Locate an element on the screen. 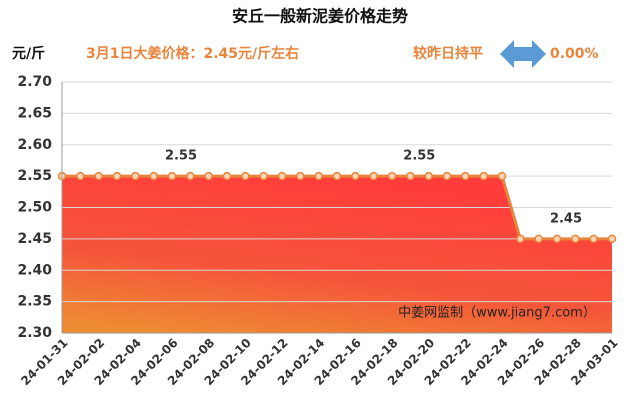  y-tick-label: 2.65 is located at coordinates (34, 113).